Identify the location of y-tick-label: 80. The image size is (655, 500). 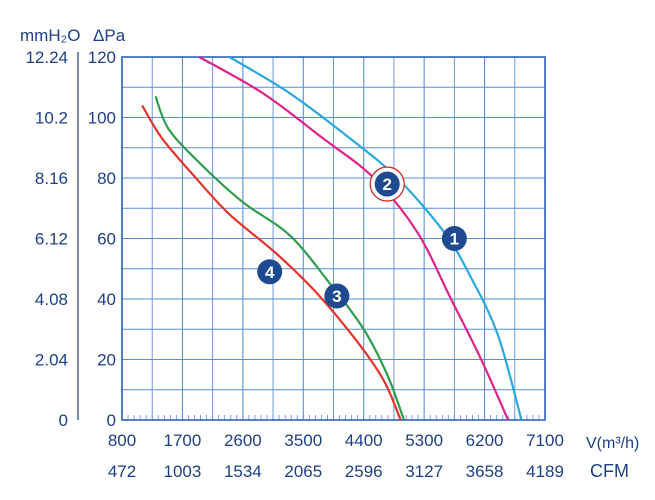
(106, 178).